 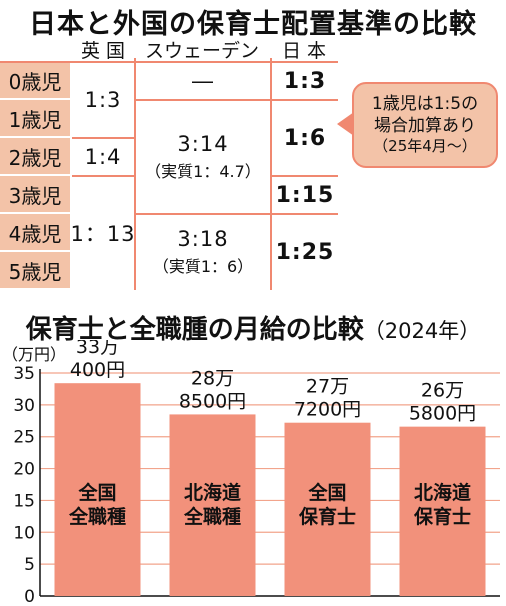 I want to click on japan-ratio-0: 1:3, so click(x=305, y=81).